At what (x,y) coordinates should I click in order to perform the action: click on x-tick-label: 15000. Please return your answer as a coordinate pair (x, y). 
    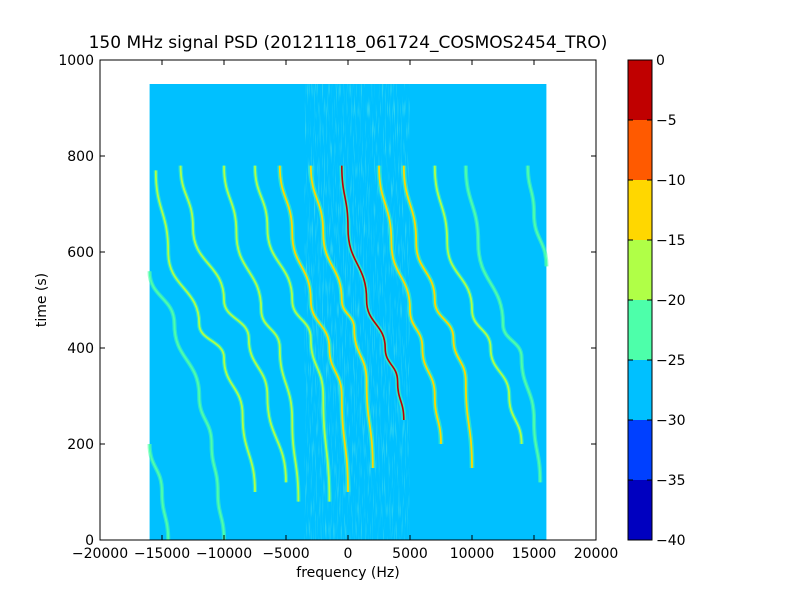
    Looking at the image, I should click on (534, 554).